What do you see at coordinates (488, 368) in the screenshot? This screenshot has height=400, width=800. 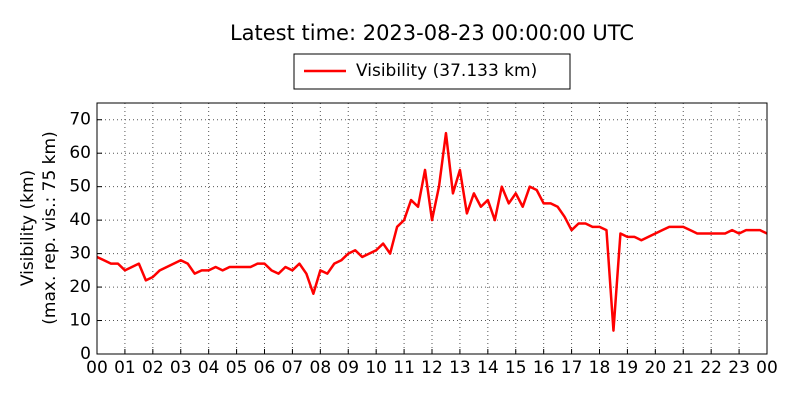 I see `x-tick-label: 14` at bounding box center [488, 368].